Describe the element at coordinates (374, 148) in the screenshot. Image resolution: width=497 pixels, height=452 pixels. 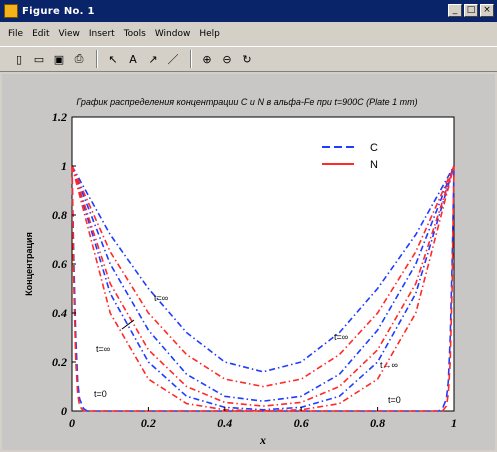
I see `legend-label-c: C` at that location.